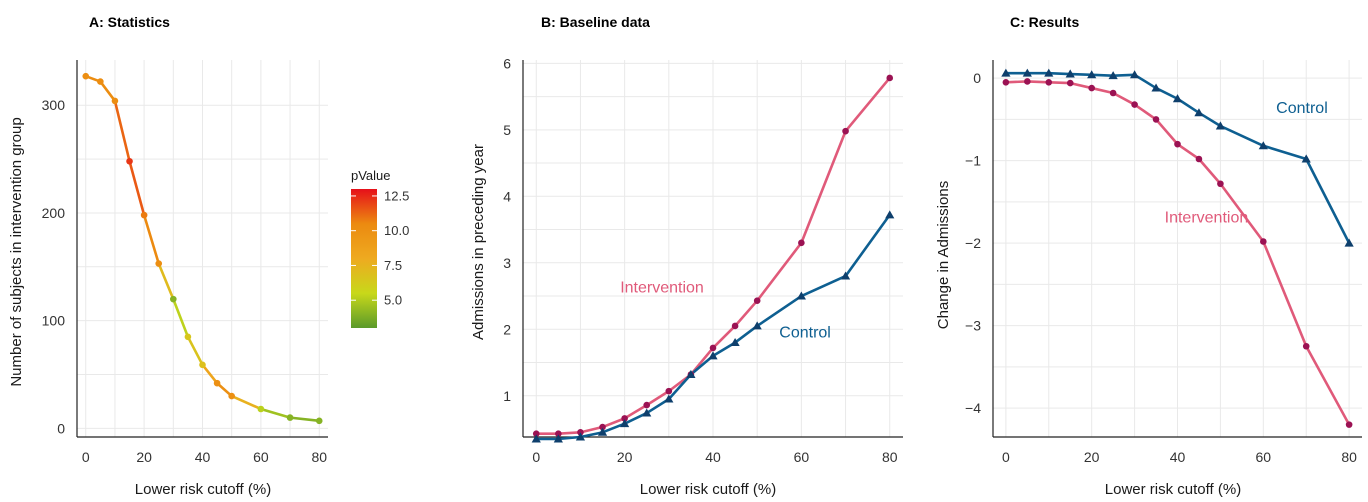 The width and height of the screenshot is (1368, 502). What do you see at coordinates (129, 22) in the screenshot?
I see `panel-a-title: A: Statistics` at bounding box center [129, 22].